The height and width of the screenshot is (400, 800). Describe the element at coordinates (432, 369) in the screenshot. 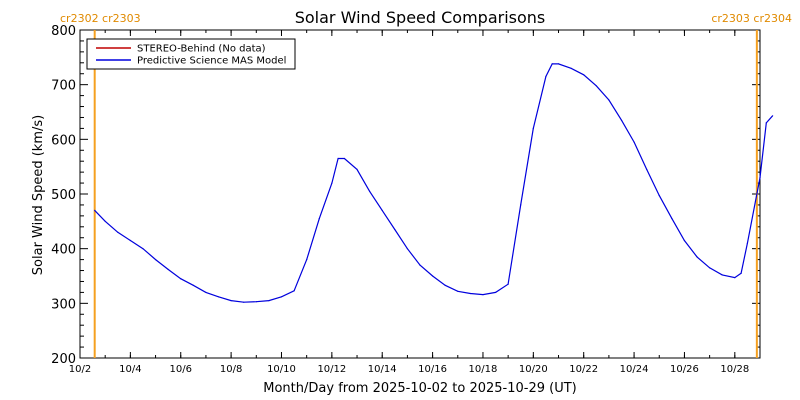

I see `x-tick-label: 10/16` at that location.